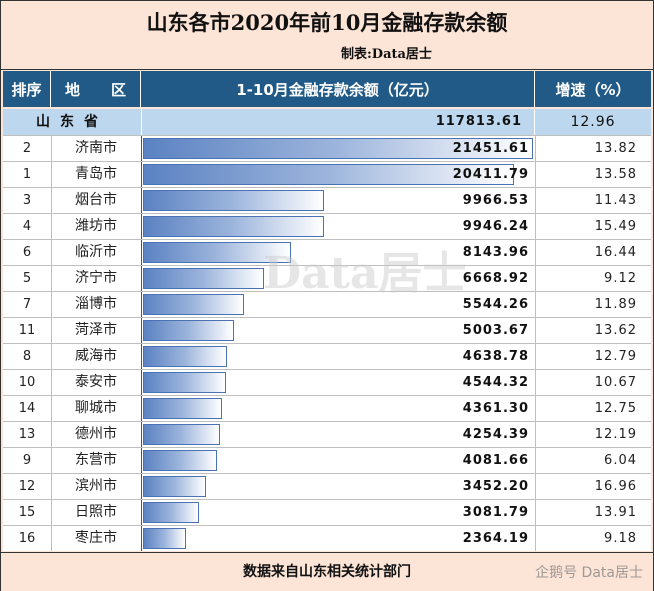  What do you see at coordinates (338, 89) in the screenshot?
I see `header-value: 1-10月金融存款余额（亿元）` at bounding box center [338, 89].